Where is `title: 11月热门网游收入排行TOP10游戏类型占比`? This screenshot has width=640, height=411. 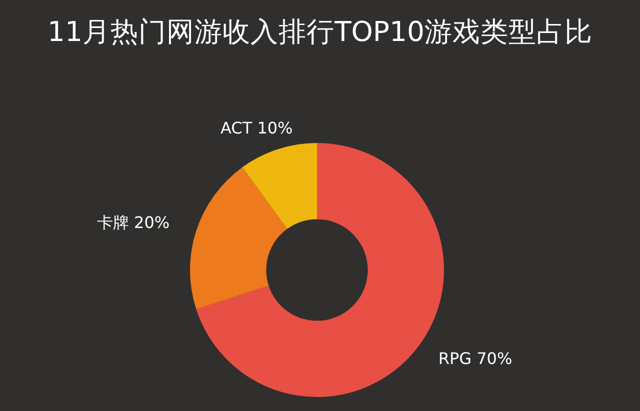
title: 11月热门网游收入排行TOP10游戏类型占比 is located at coordinates (320, 32).